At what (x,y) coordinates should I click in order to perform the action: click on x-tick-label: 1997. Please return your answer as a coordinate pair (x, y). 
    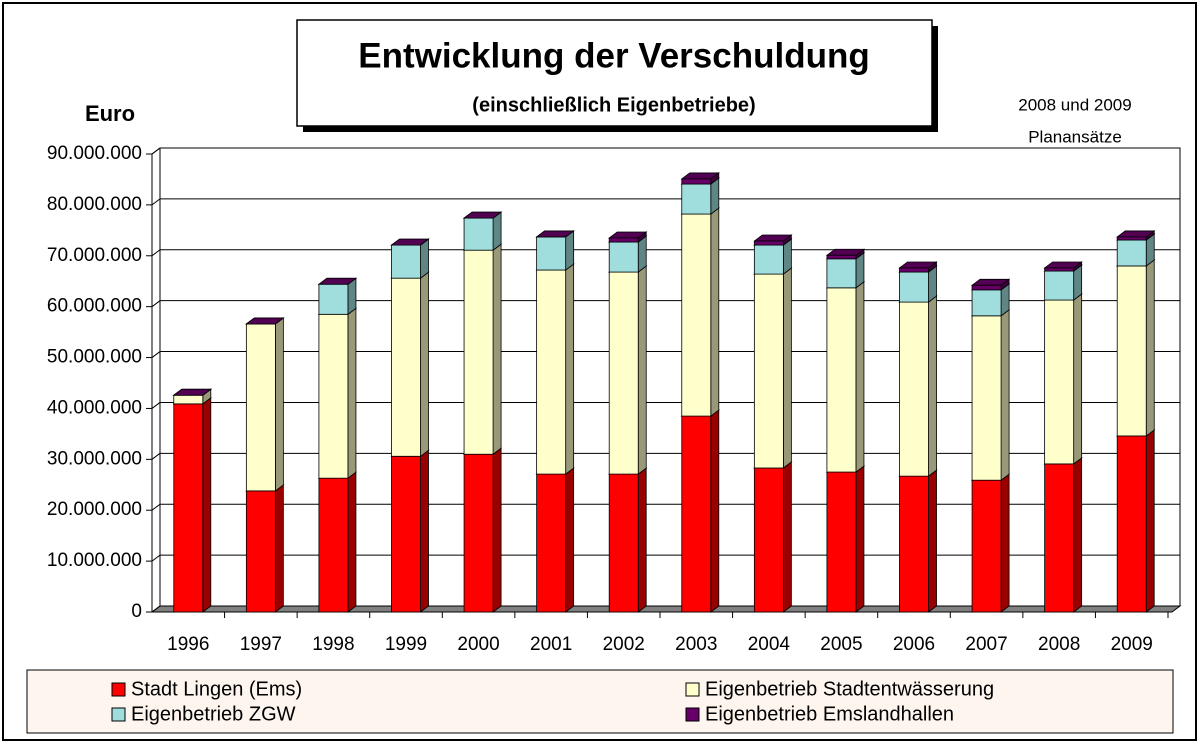
    Looking at the image, I should click on (261, 644).